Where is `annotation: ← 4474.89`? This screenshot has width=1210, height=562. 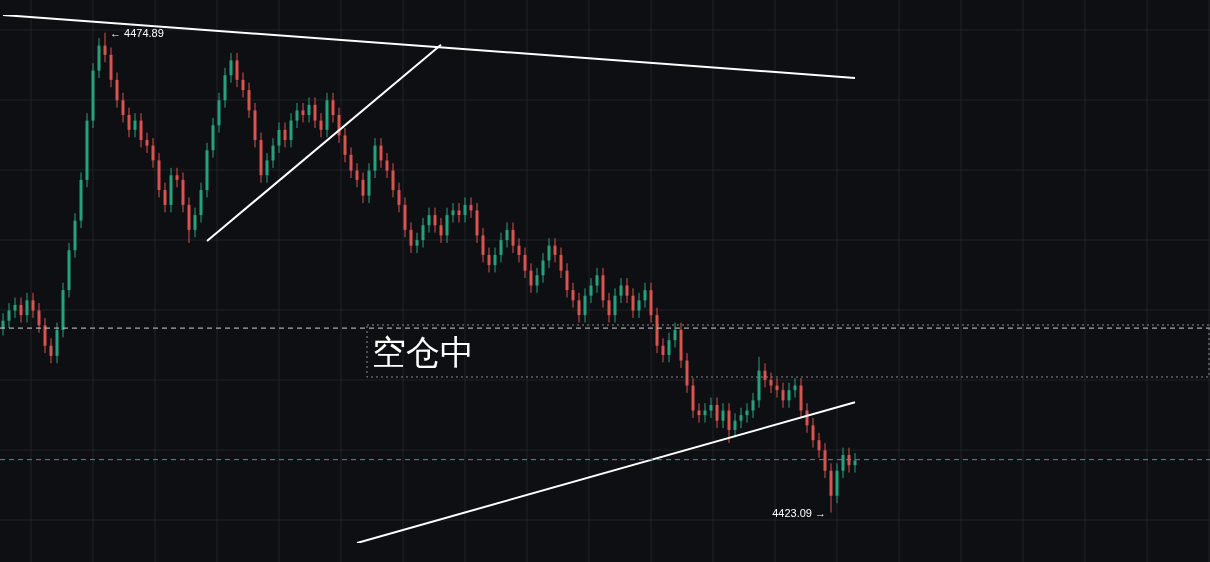
annotation: ← 4474.89 is located at coordinates (137, 32).